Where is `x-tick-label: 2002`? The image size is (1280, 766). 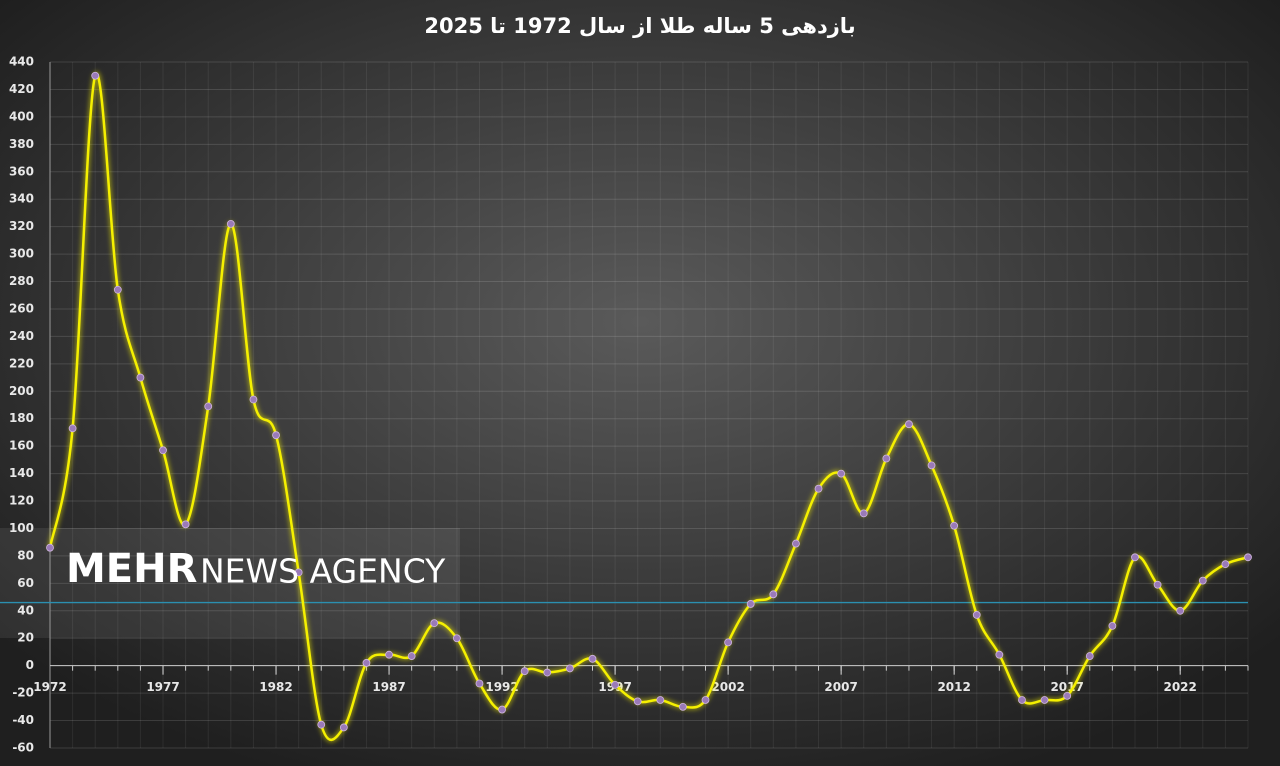 x-tick-label: 2002 is located at coordinates (727, 687).